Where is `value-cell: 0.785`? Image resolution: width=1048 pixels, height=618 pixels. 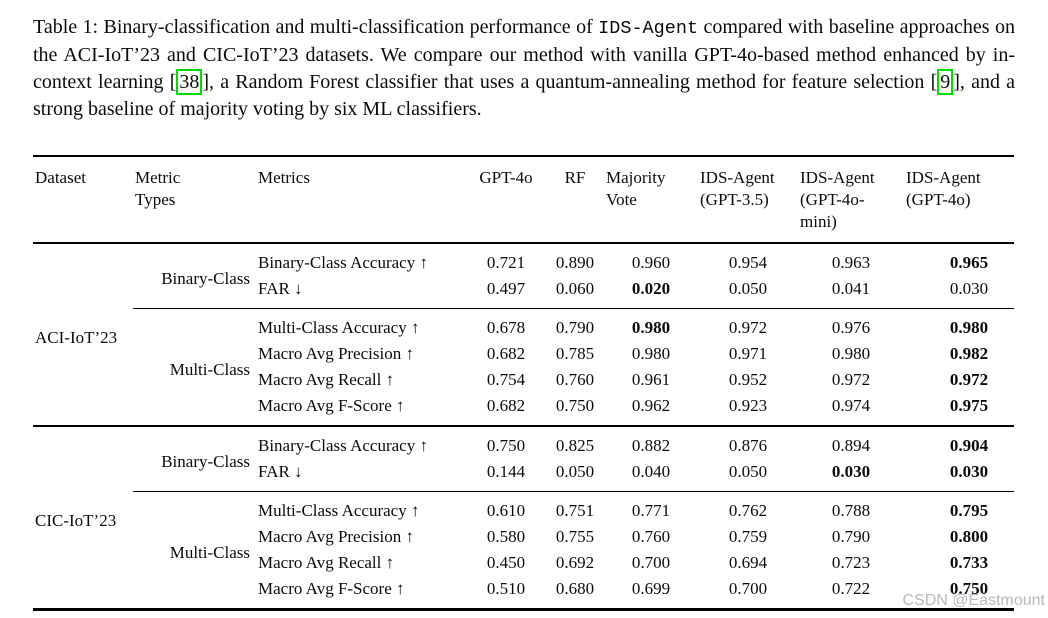 value-cell: 0.785 is located at coordinates (575, 353).